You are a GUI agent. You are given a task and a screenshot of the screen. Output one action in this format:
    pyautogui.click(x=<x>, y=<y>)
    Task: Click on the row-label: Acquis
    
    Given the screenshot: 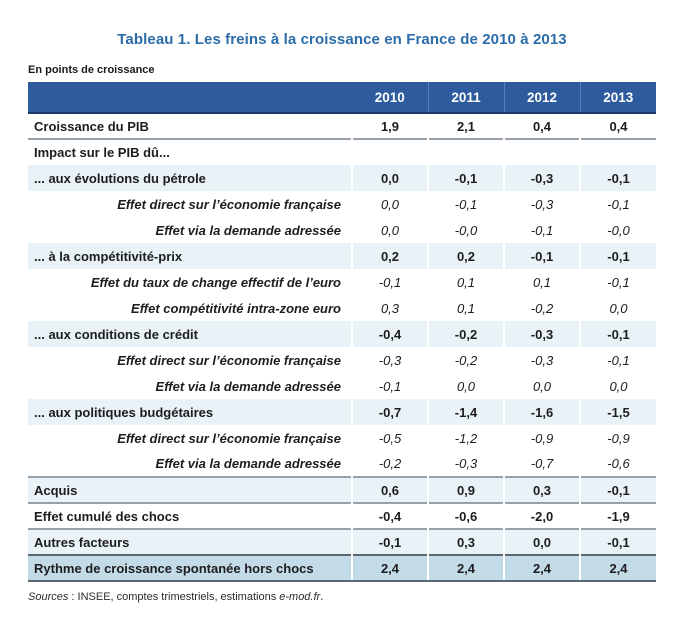 What is the action you would take?
    pyautogui.click(x=190, y=489)
    